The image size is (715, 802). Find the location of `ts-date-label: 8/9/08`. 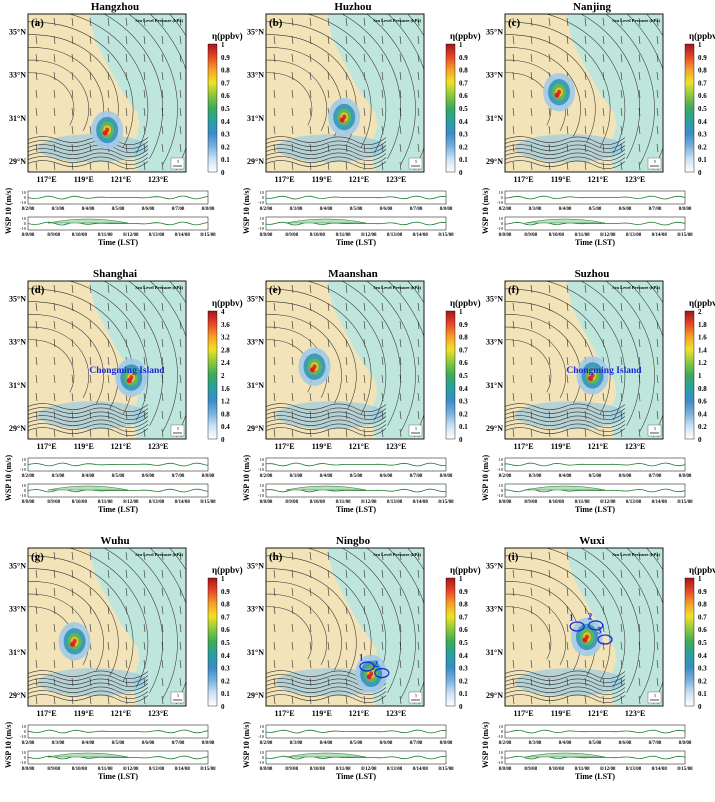

ts-date-label: 8/9/08 is located at coordinates (530, 502).